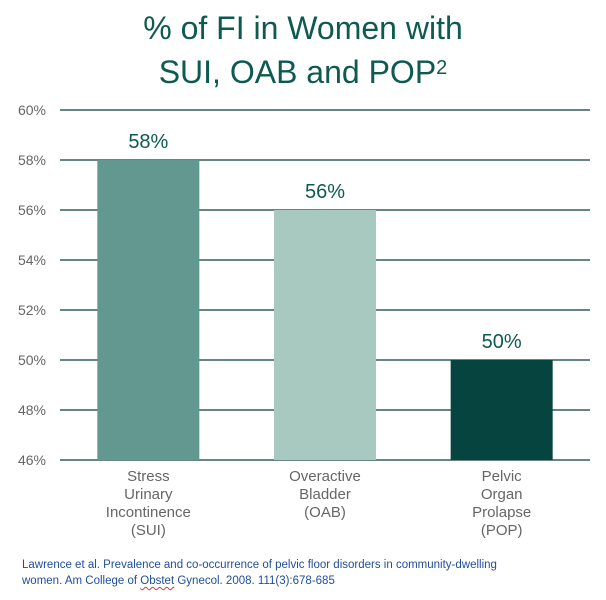 The width and height of the screenshot is (606, 600). Describe the element at coordinates (148, 476) in the screenshot. I see `x-tick-label: Stress` at that location.